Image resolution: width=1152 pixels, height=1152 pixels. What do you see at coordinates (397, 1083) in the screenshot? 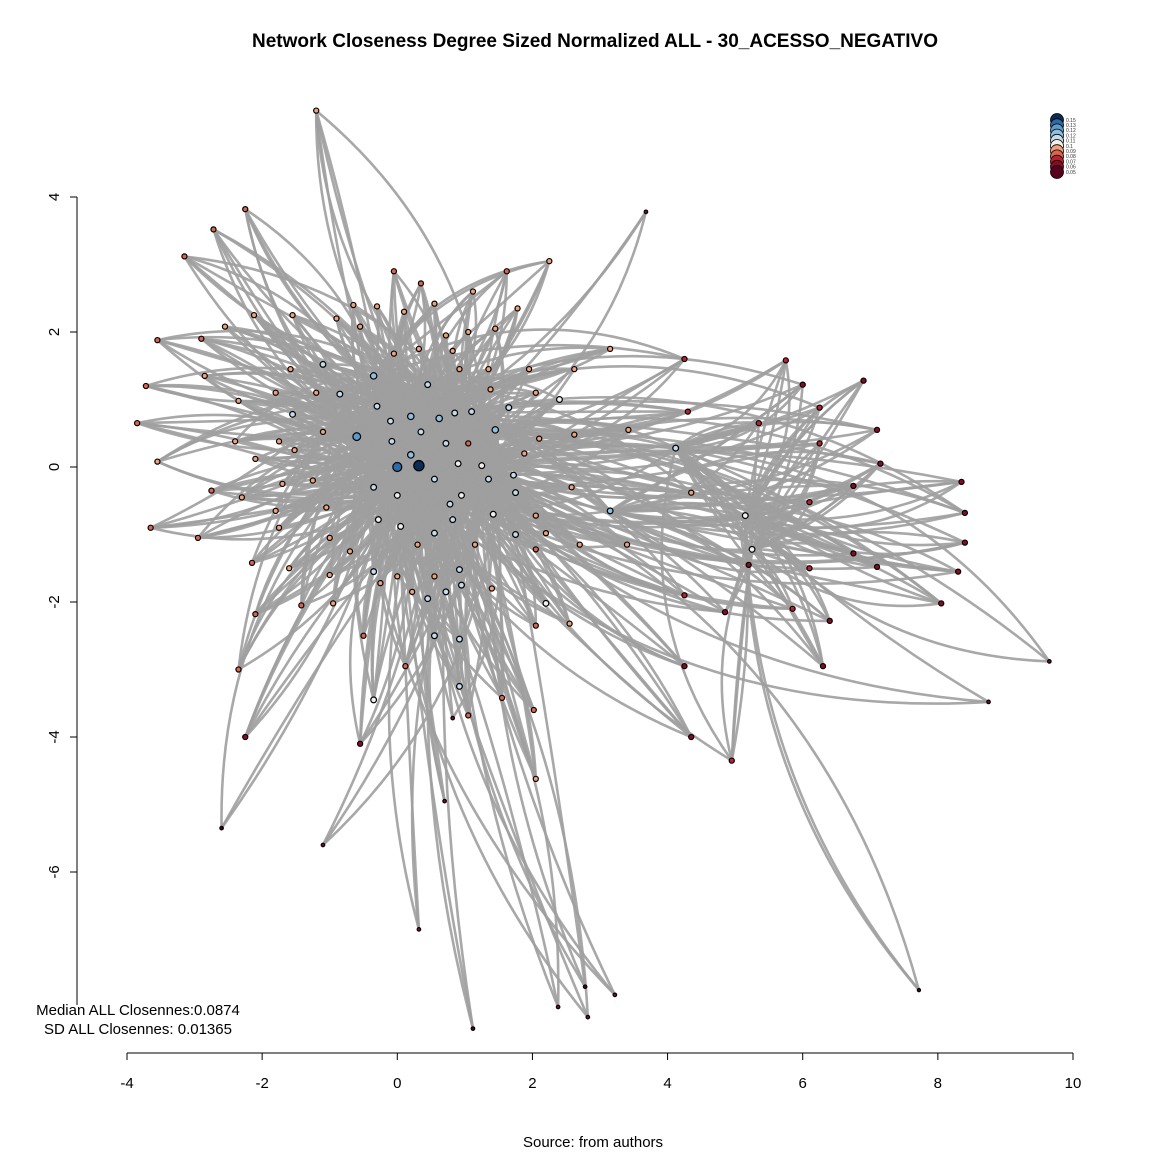
I see `x-tick-label: 0` at bounding box center [397, 1083].